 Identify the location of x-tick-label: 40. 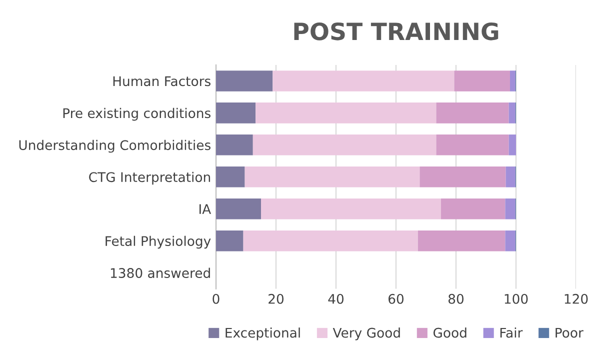
(336, 299).